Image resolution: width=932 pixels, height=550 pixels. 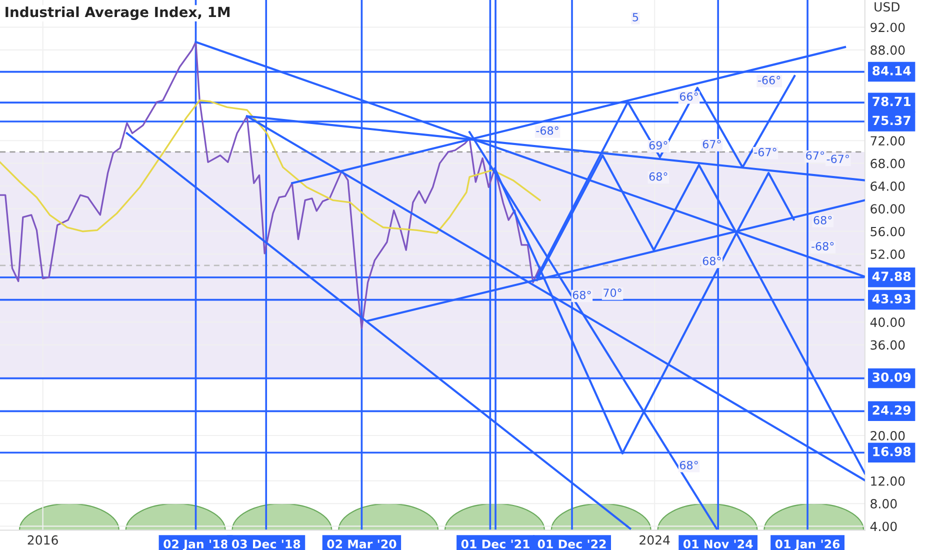 What do you see at coordinates (718, 544) in the screenshot?
I see `ref-line-label: 01 Nov '24` at bounding box center [718, 544].